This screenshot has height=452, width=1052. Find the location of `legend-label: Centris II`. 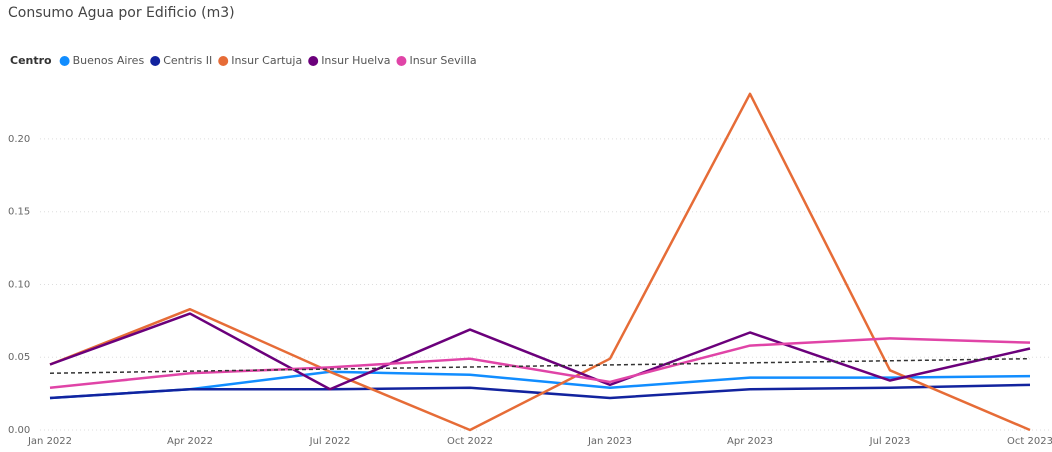

legend-label: Centris II is located at coordinates (187, 60).